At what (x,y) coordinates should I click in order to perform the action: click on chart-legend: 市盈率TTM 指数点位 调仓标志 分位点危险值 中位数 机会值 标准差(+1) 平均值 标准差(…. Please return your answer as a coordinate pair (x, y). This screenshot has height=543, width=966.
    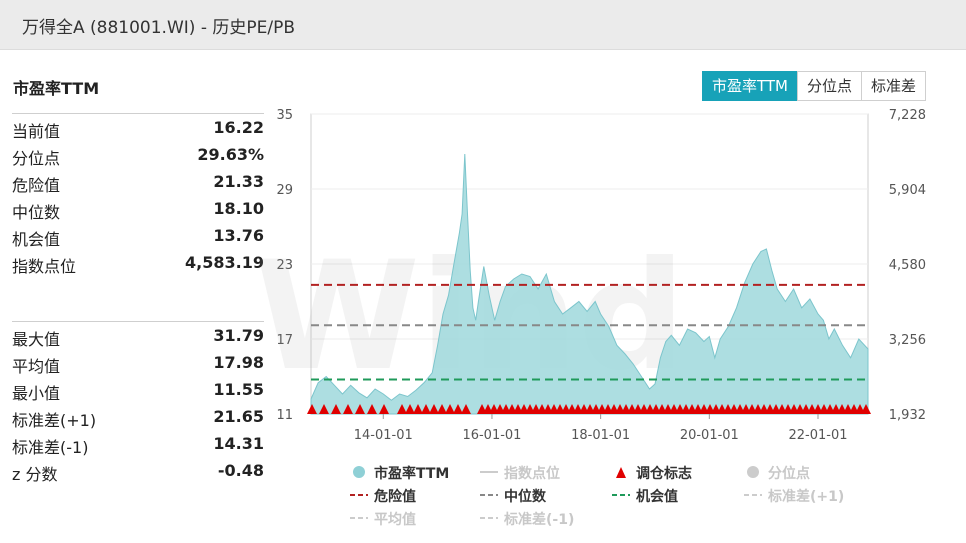
    Looking at the image, I should click on (610, 497).